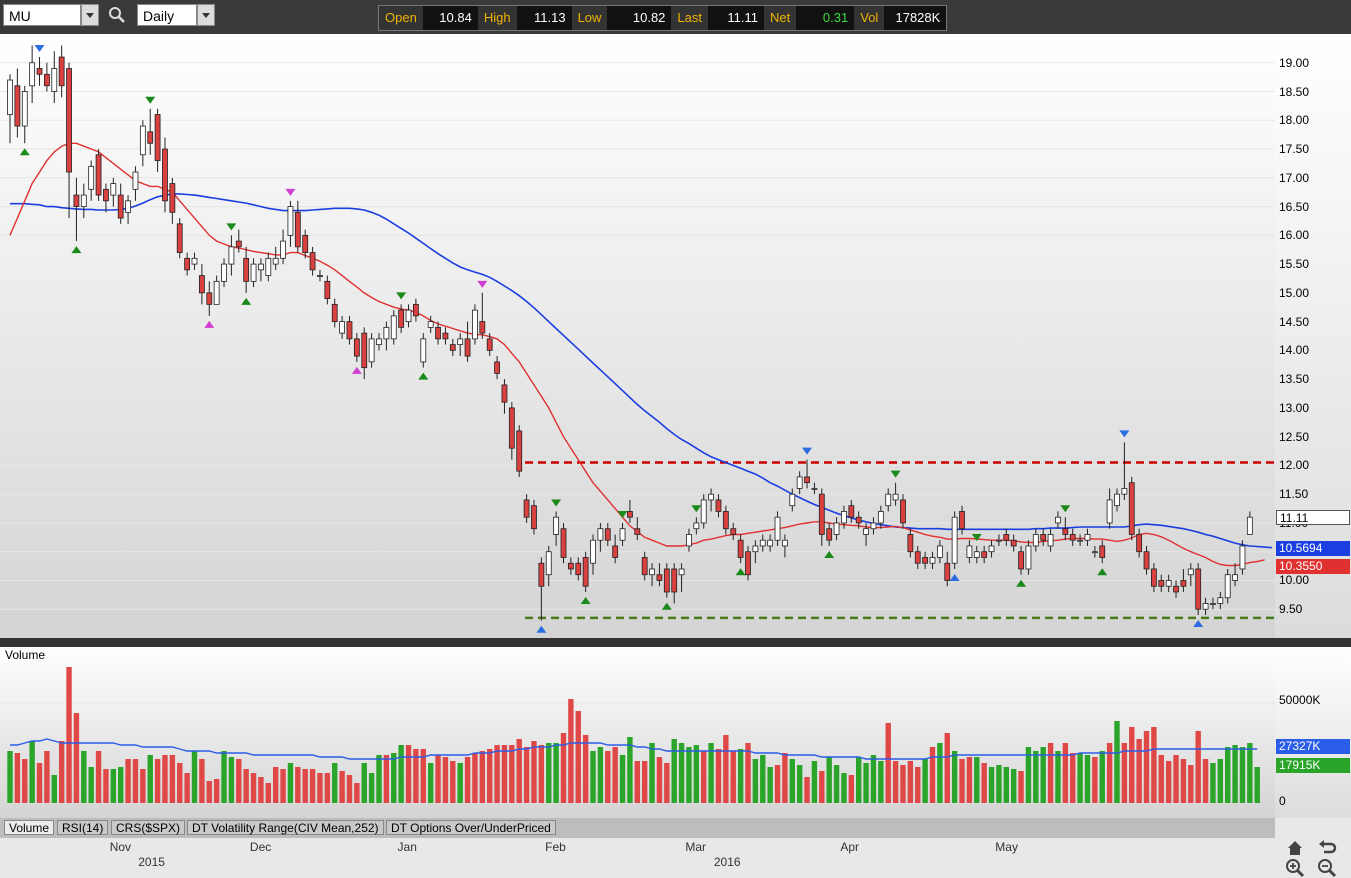  Describe the element at coordinates (1313, 848) in the screenshot. I see `corner-controls` at that location.